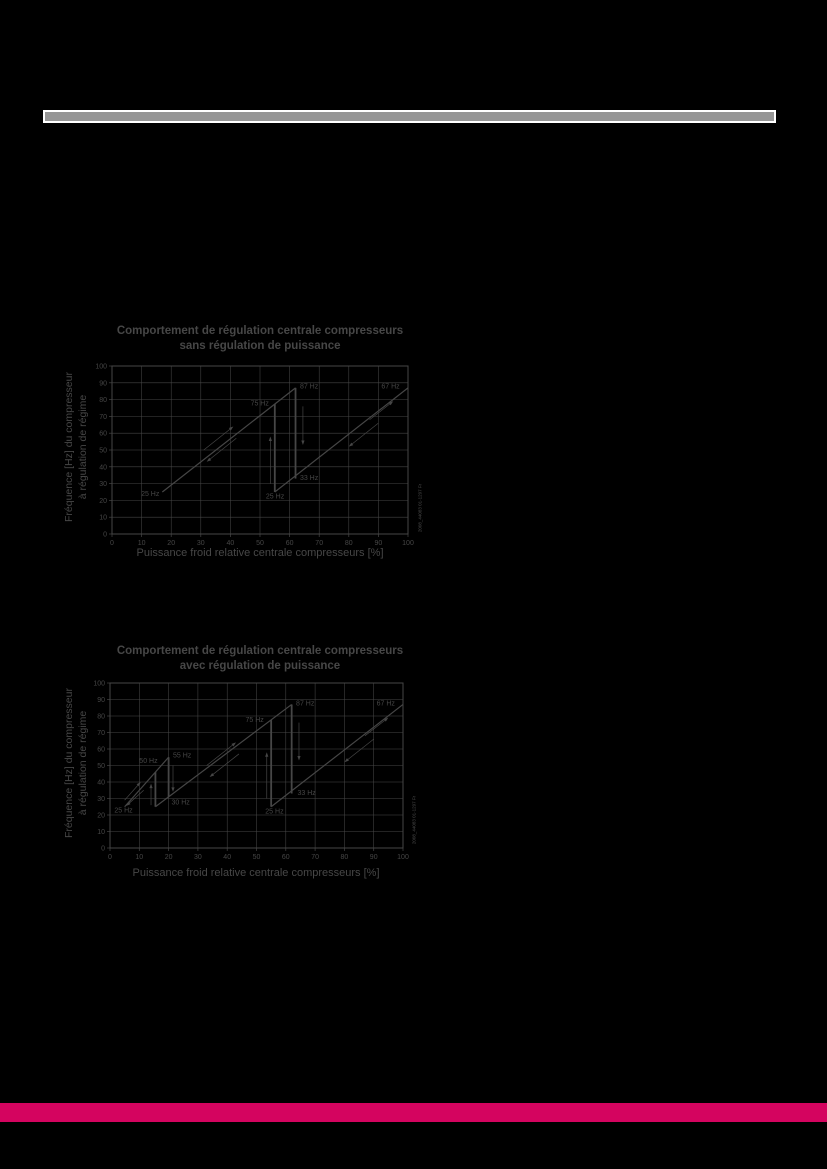 This screenshot has height=1169, width=827. Describe the element at coordinates (260, 346) in the screenshot. I see `chart1-title-line2: sans régulation de puissance` at that location.